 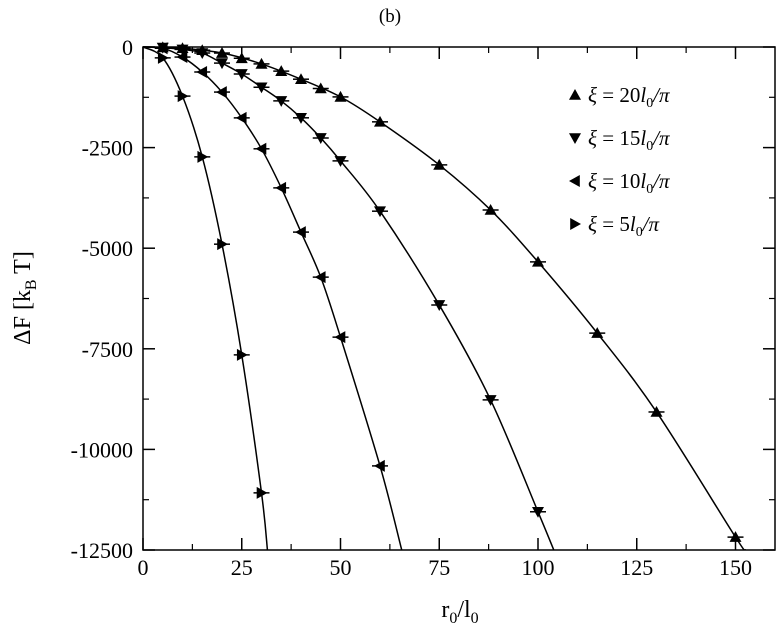 I want to click on legend-label: ξ = 5l0/π, so click(x=624, y=226).